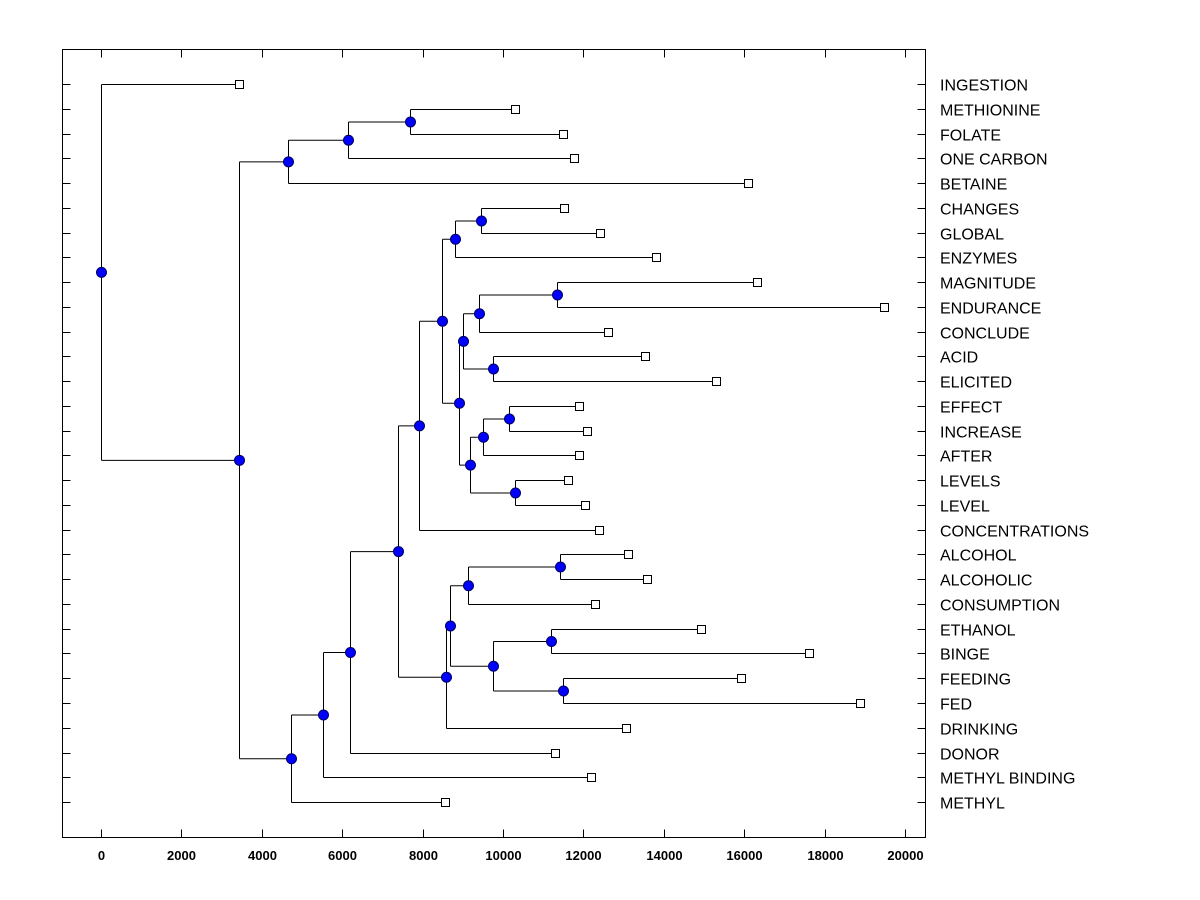  I want to click on x-tick-label: 16000, so click(744, 855).